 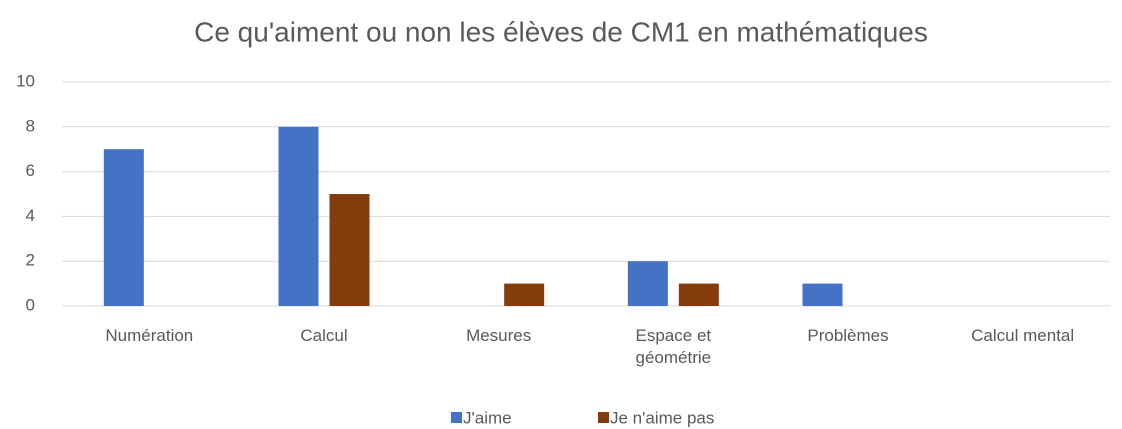 What do you see at coordinates (662, 417) in the screenshot?
I see `legend-label: Je n'aime pas` at bounding box center [662, 417].